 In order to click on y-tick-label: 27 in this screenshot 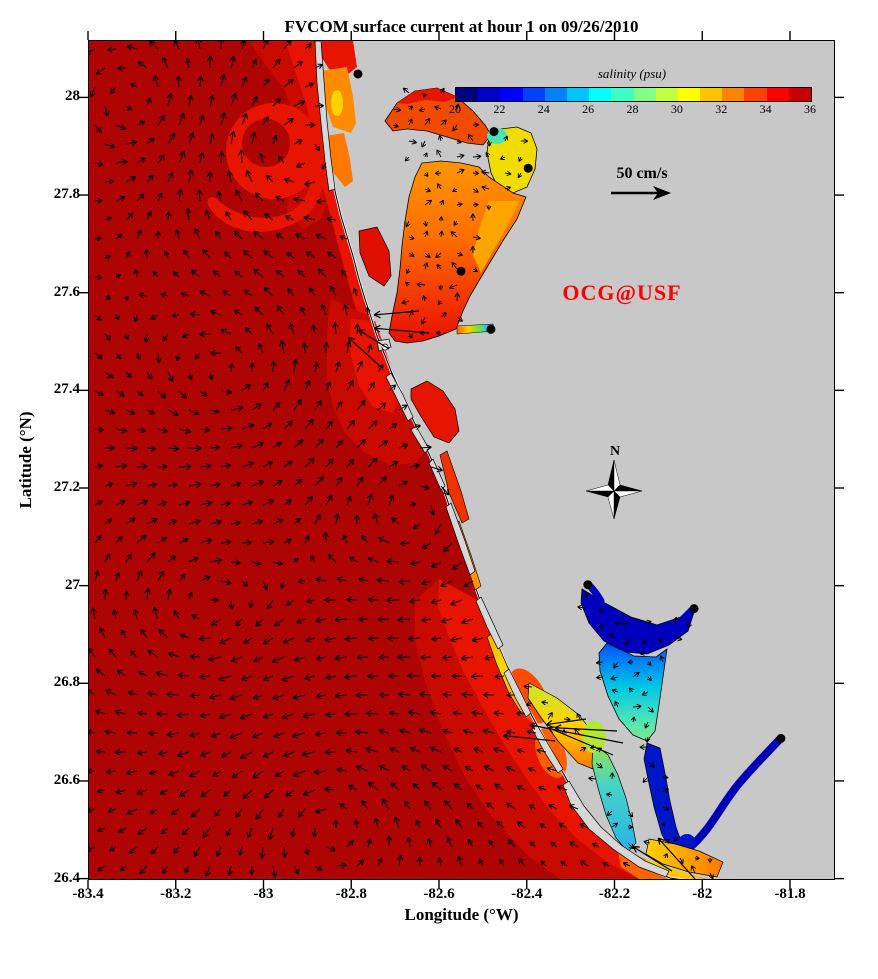, I will do `click(72, 584)`.